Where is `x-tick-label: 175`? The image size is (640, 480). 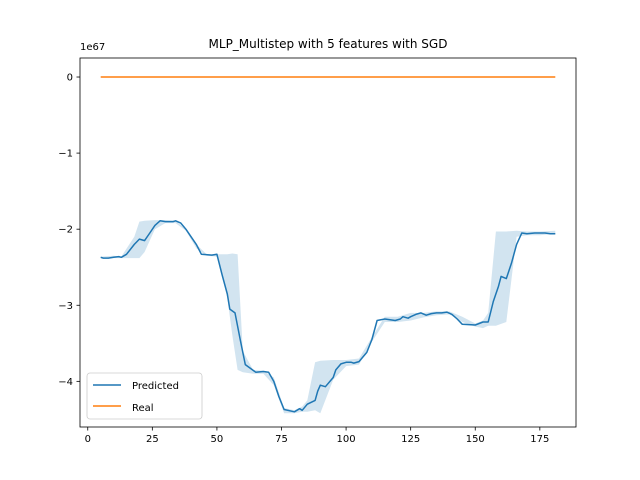 x-tick-label: 175 is located at coordinates (539, 439).